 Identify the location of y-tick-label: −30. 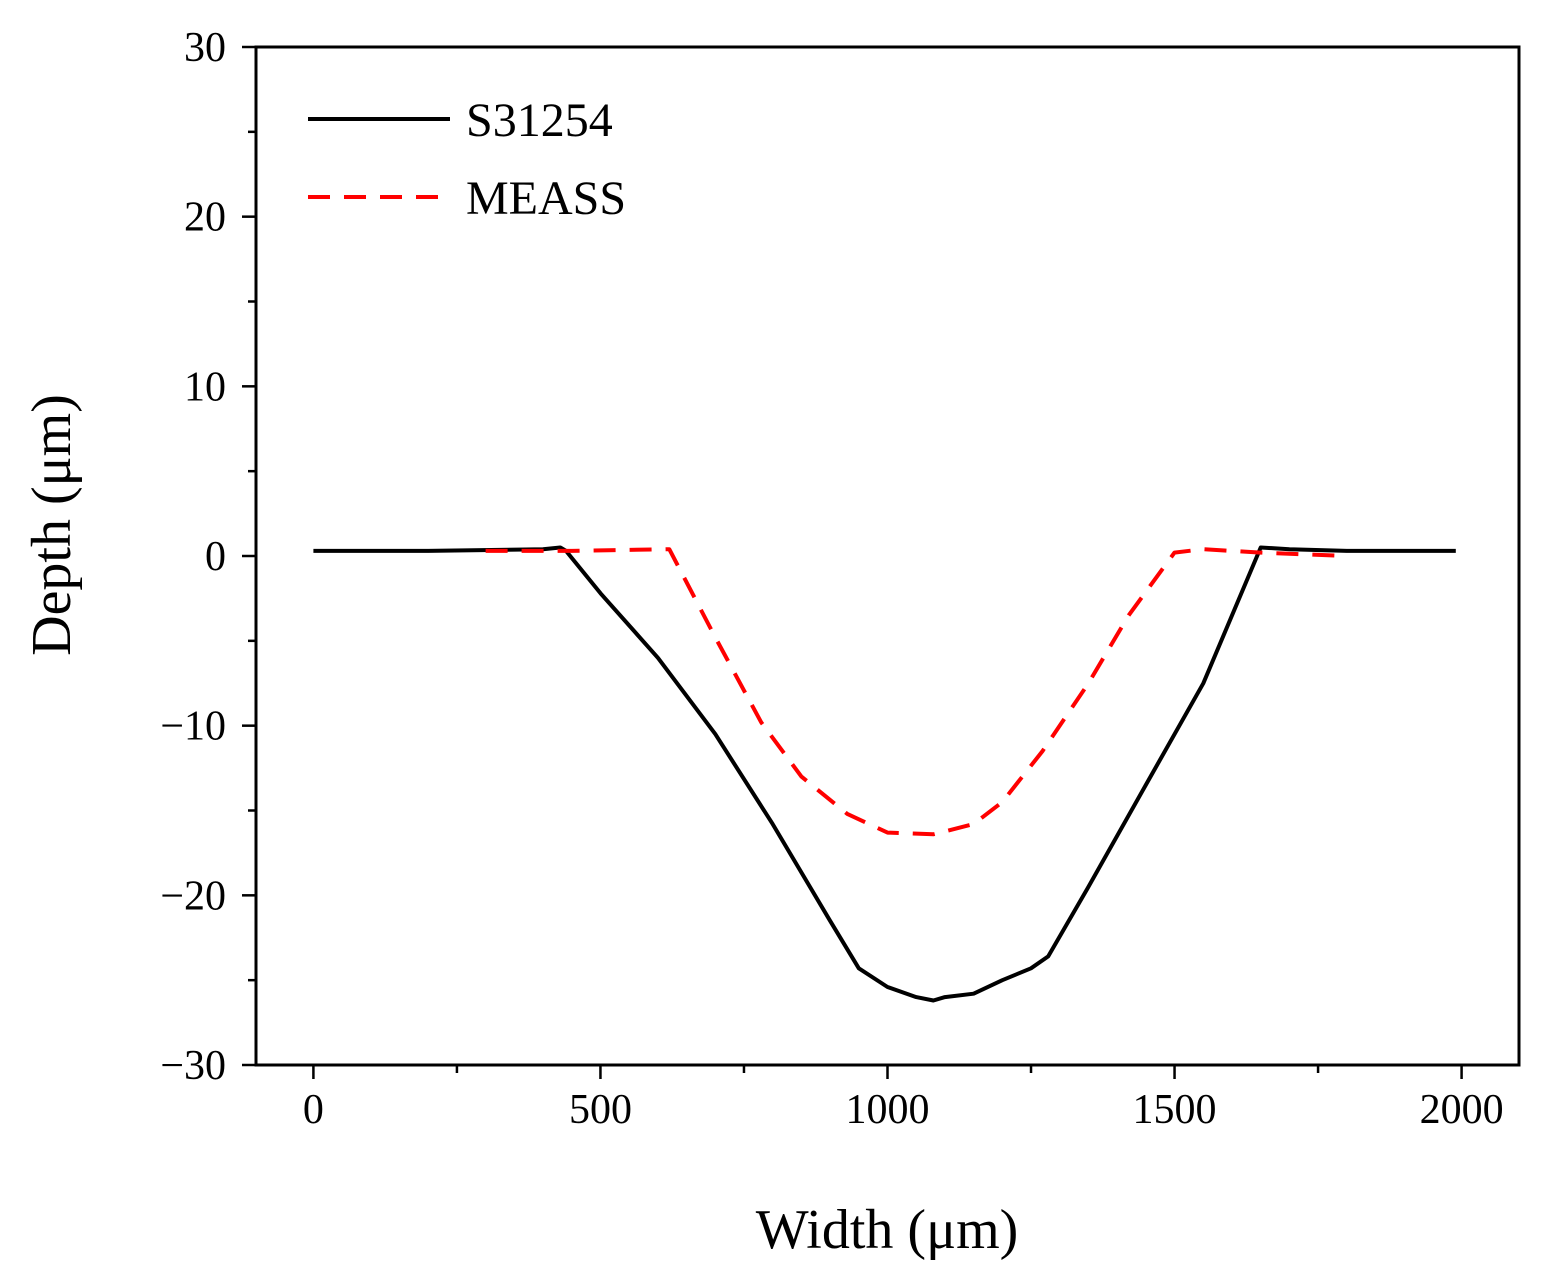
(193, 1066).